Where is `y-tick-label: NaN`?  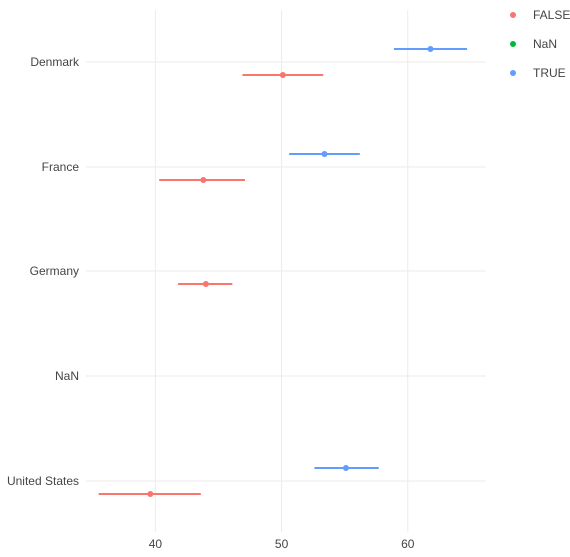
y-tick-label: NaN is located at coordinates (67, 376).